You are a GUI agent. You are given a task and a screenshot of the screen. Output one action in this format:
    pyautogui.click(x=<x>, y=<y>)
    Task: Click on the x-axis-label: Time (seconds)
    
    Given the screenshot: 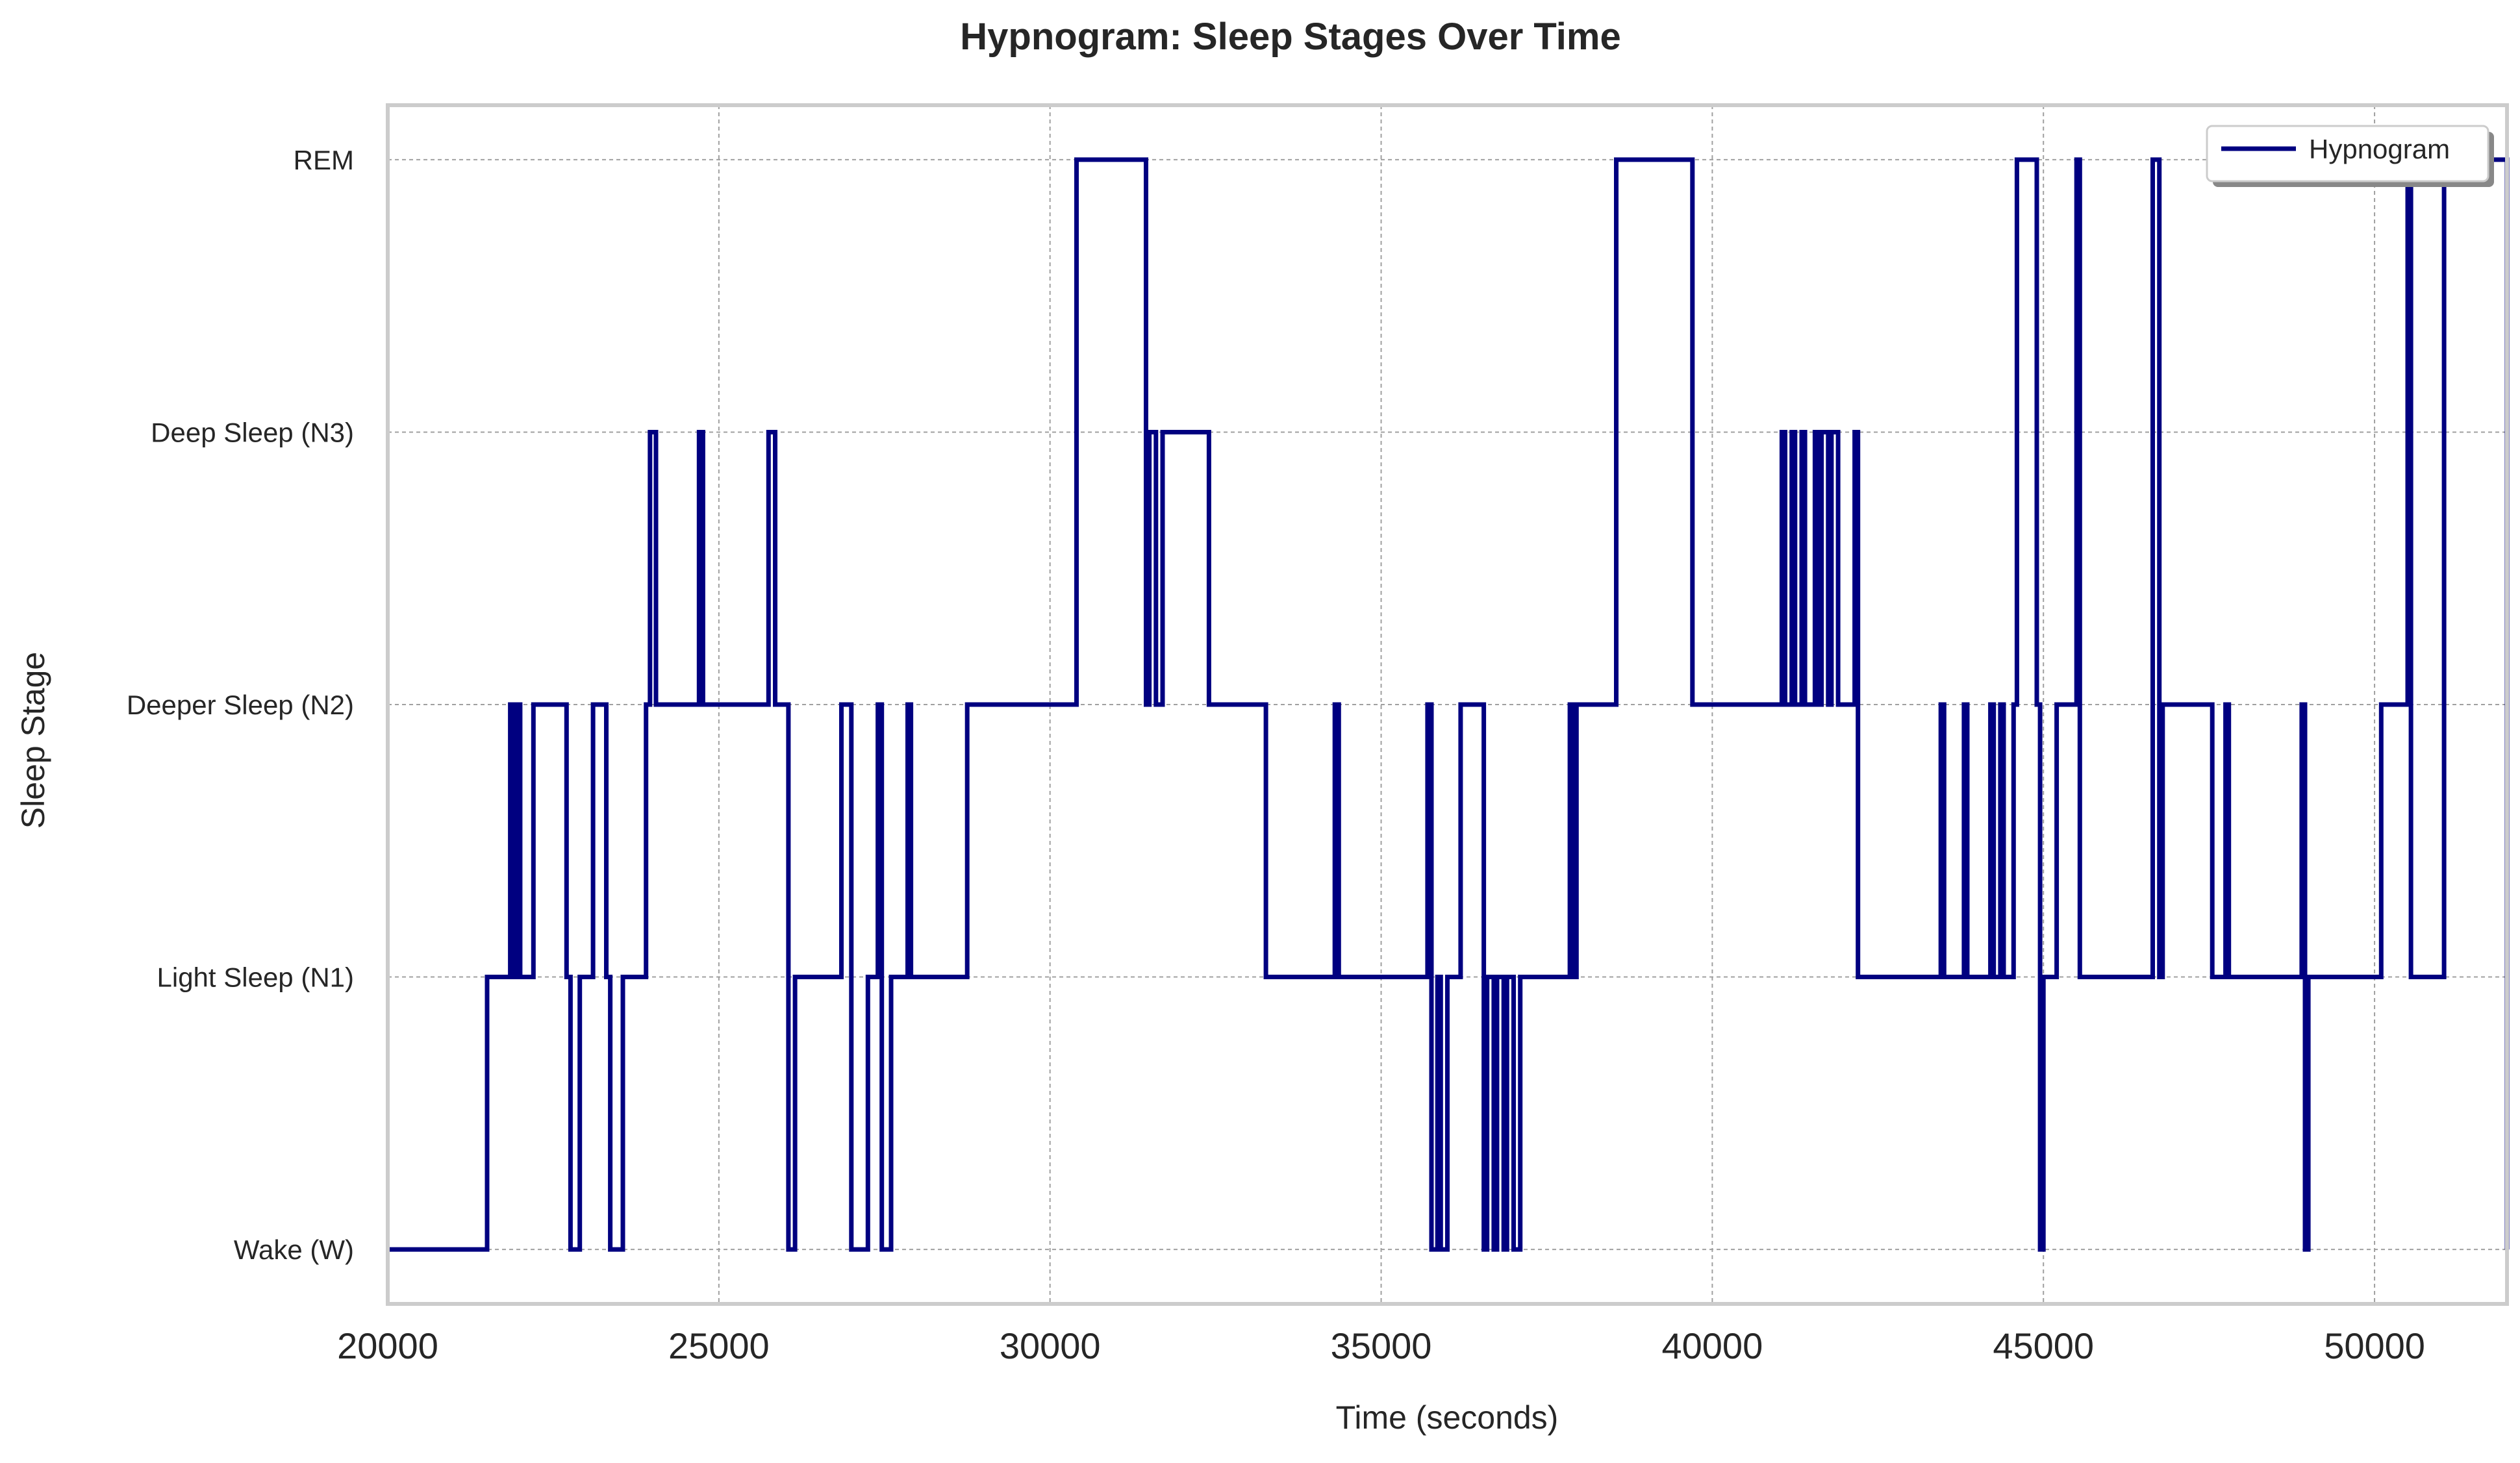 What is the action you would take?
    pyautogui.click(x=1447, y=1417)
    